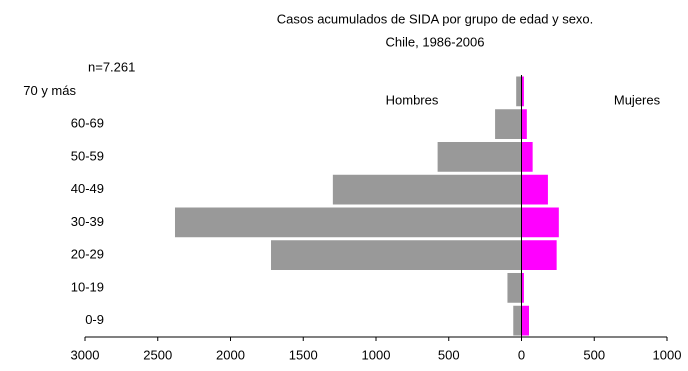  Describe the element at coordinates (87, 286) in the screenshot. I see `y-tick-label: 10-19` at that location.